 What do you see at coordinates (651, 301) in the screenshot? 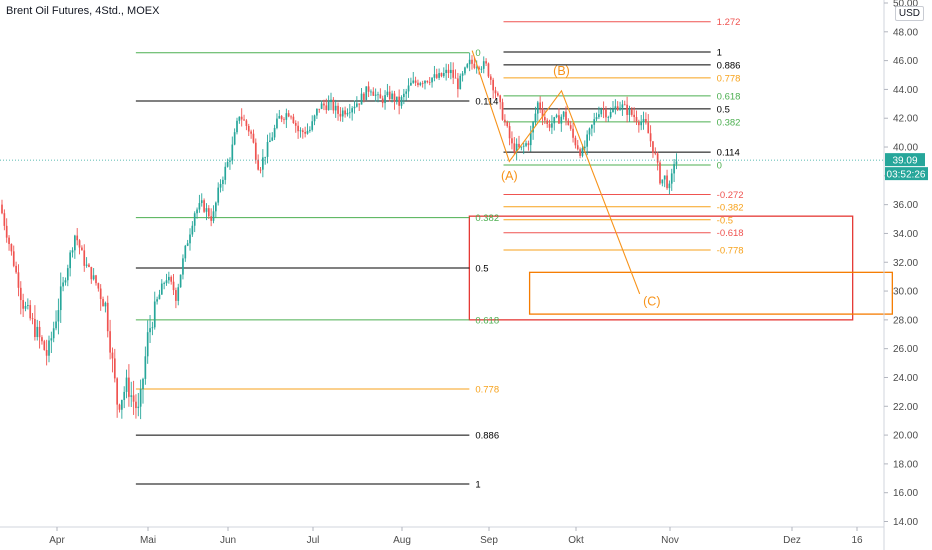
I see `wave-label: (C)` at bounding box center [651, 301].